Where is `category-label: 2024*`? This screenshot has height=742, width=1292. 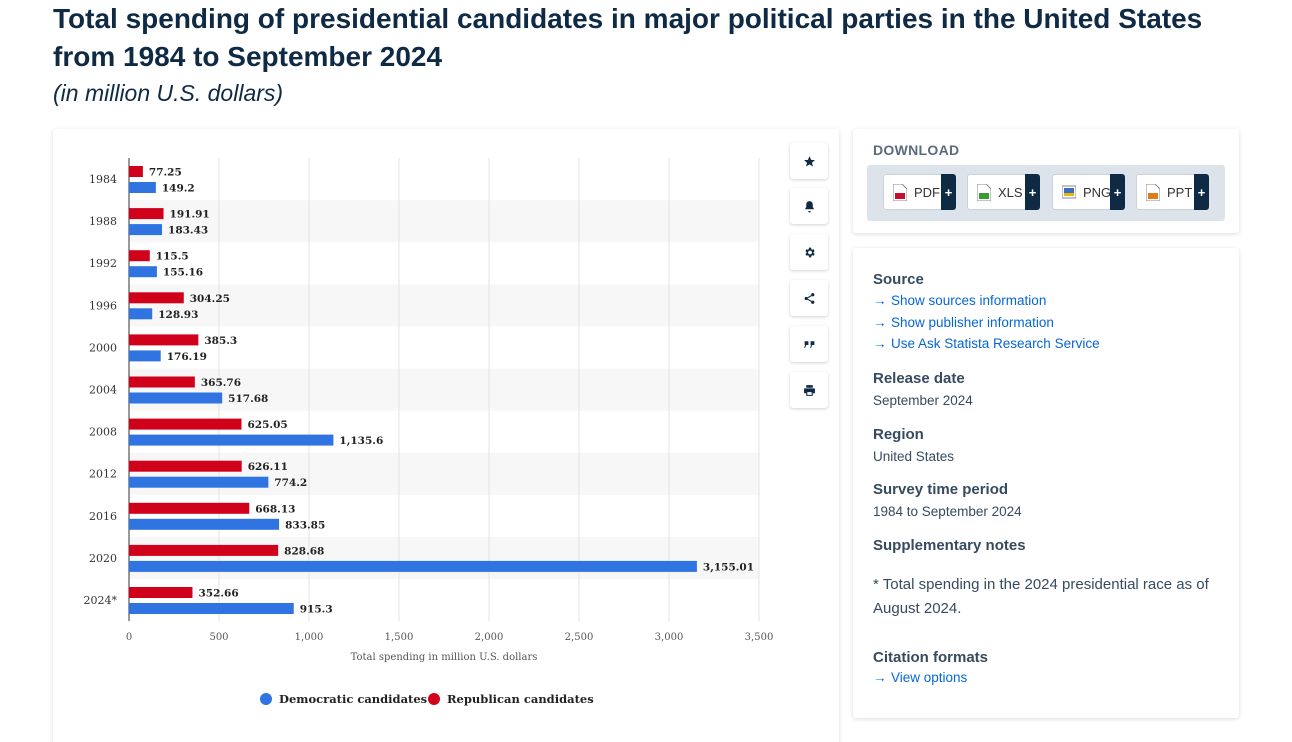
category-label: 2024* is located at coordinates (101, 600).